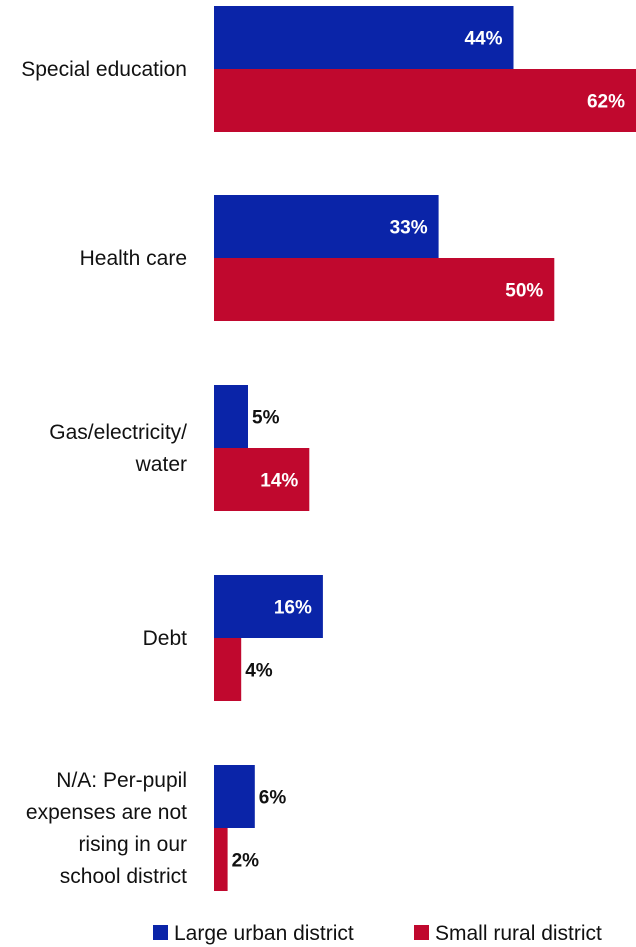 Image resolution: width=636 pixels, height=947 pixels. I want to click on category-label-4-line-2: rising in our, so click(132, 844).